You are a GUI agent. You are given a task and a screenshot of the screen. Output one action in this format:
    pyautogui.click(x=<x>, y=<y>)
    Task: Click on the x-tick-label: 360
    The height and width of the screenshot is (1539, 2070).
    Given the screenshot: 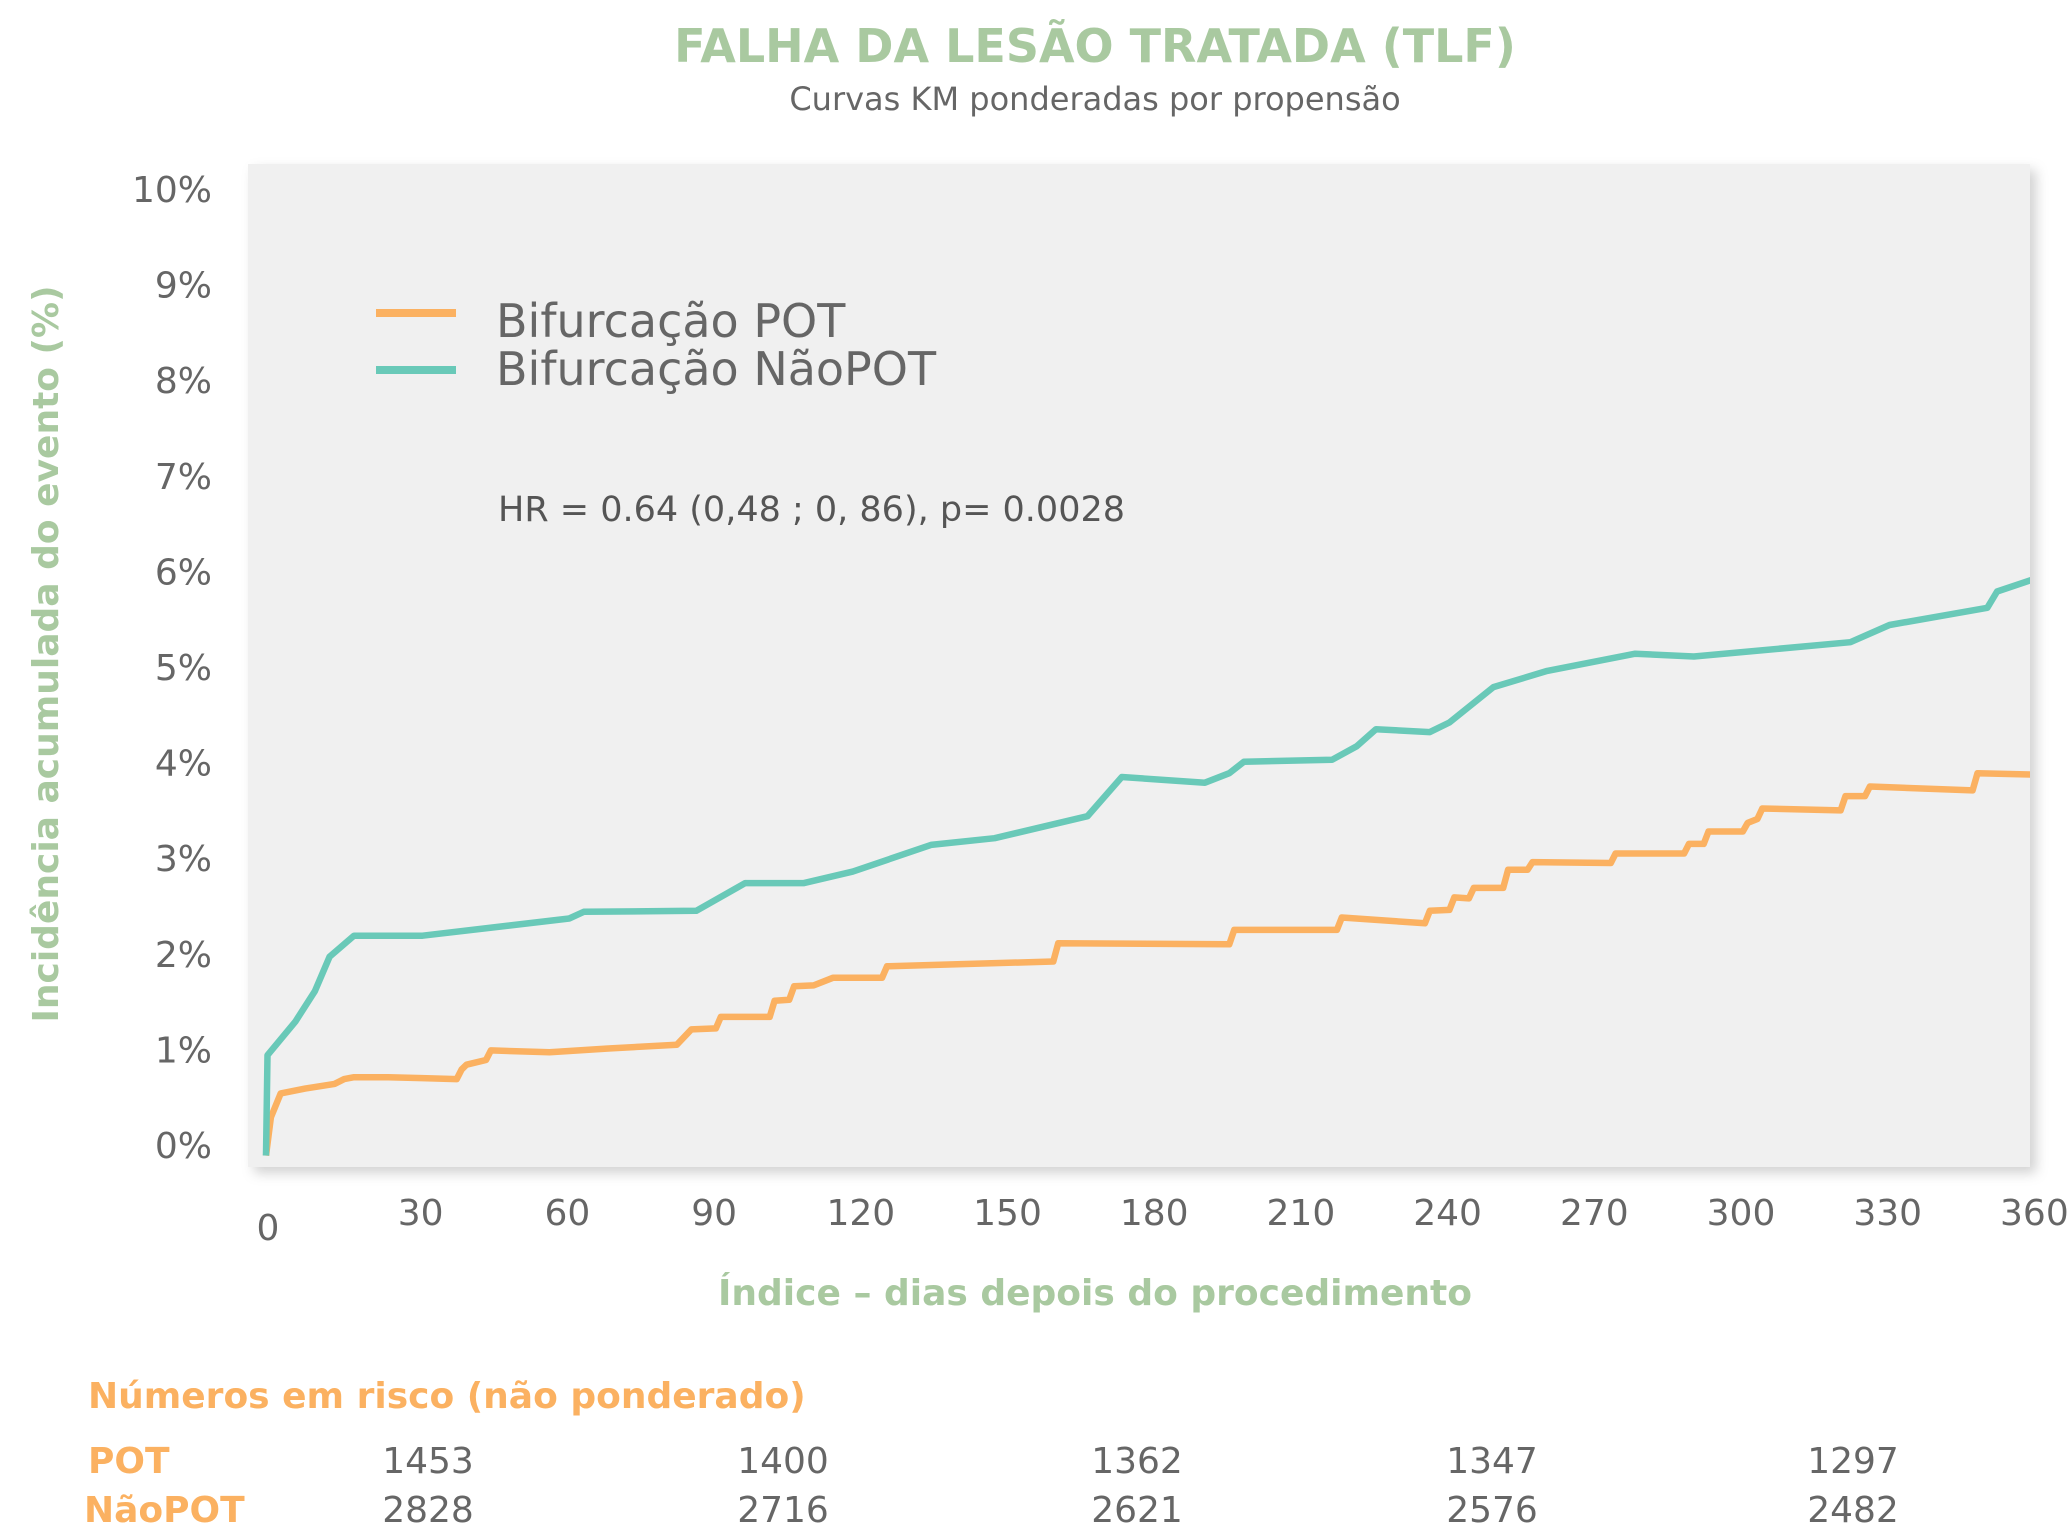 What is the action you would take?
    pyautogui.click(x=2034, y=1213)
    